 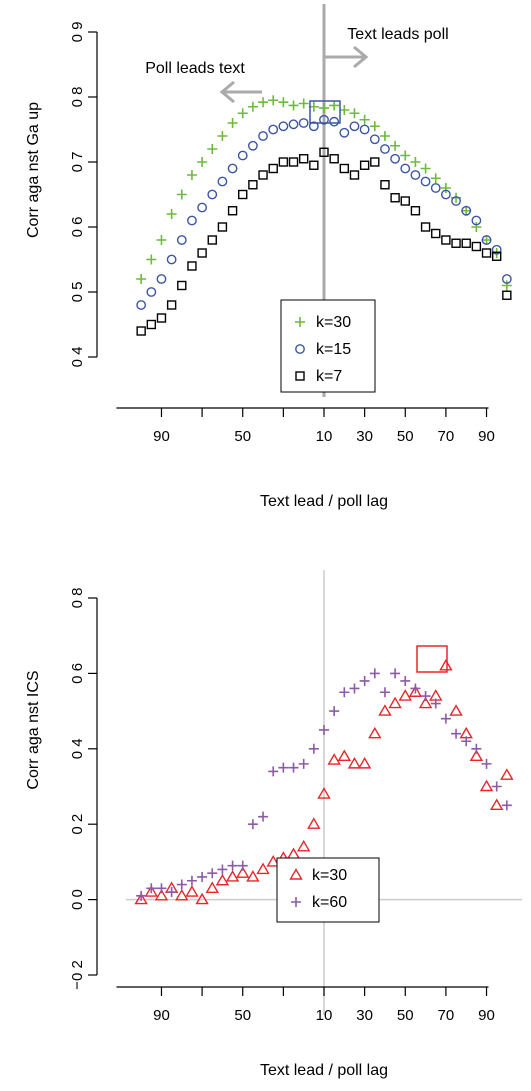 I want to click on top-y-tick-label: 0 7, so click(x=77, y=162).